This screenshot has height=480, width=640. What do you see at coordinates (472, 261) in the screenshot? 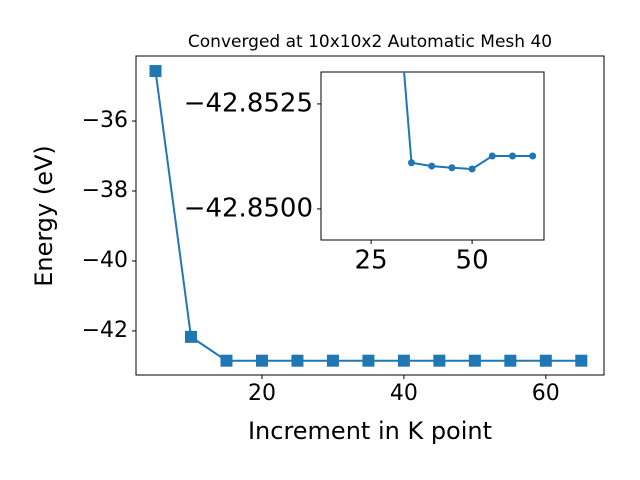
I see `x-tick-label: 50` at bounding box center [472, 261].